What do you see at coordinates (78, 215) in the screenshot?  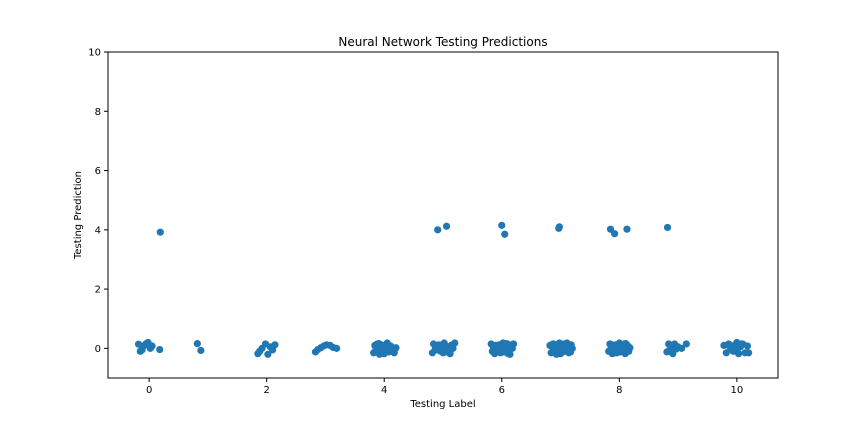 I see `y-axis-title: Testing Prediction` at bounding box center [78, 215].